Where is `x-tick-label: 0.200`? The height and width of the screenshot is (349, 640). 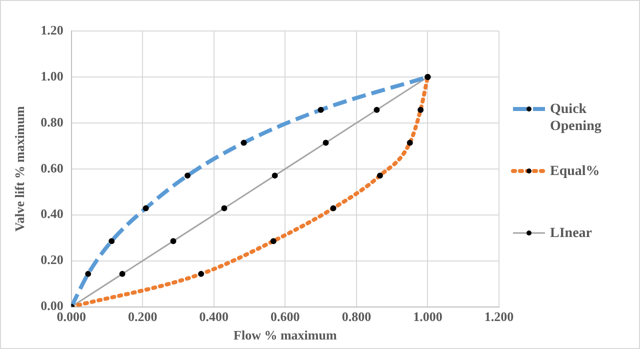 x-tick-label: 0.200 is located at coordinates (143, 316).